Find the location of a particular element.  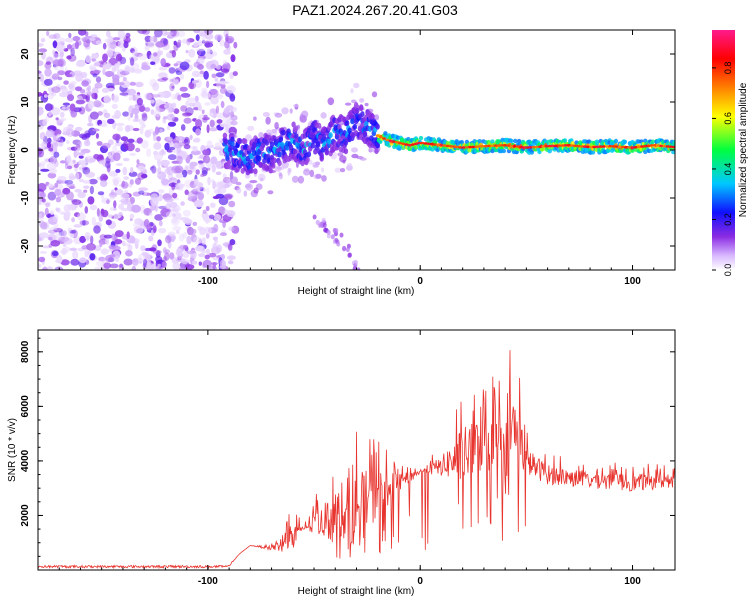

colorbar-tick-label: 0.6 is located at coordinates (728, 118).